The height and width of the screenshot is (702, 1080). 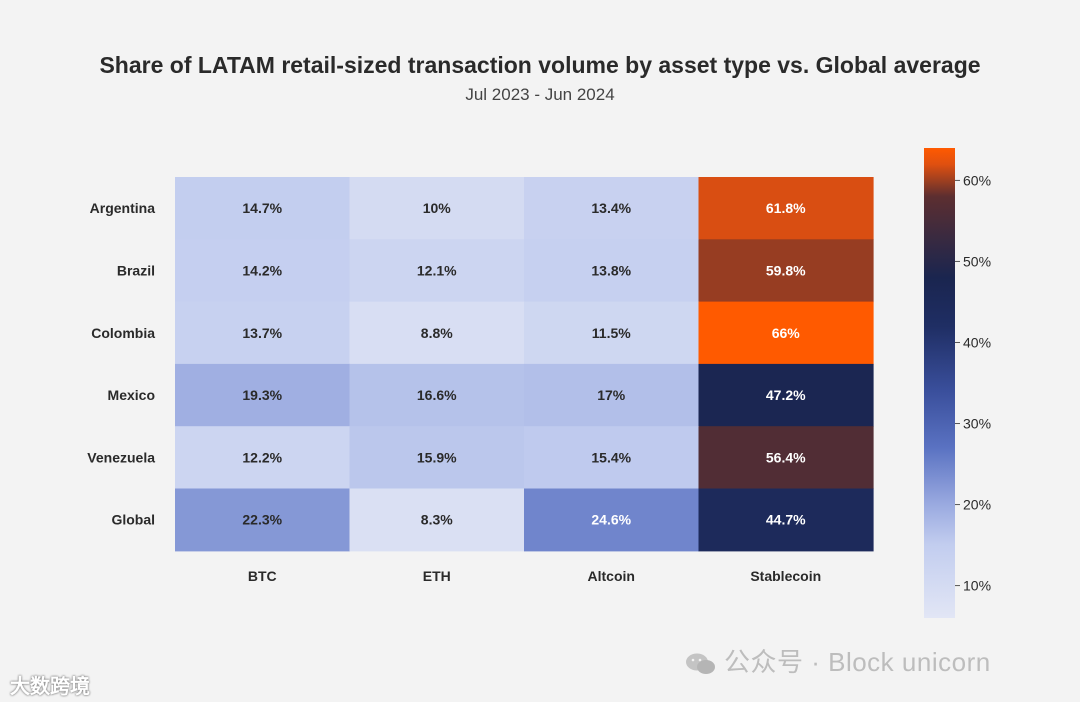 What do you see at coordinates (977, 261) in the screenshot?
I see `colorbar-tick-label: 50%` at bounding box center [977, 261].